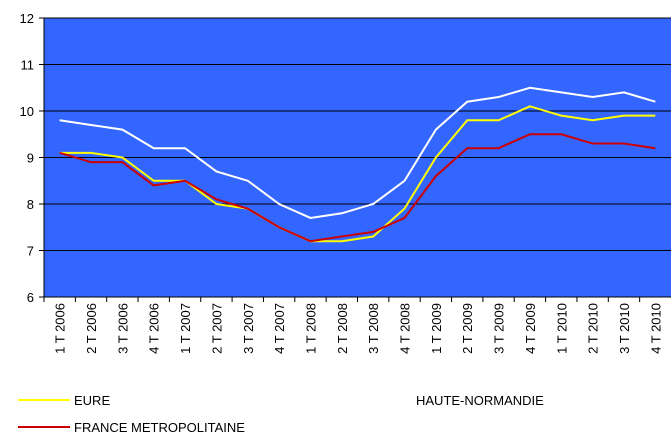  Describe the element at coordinates (27, 111) in the screenshot. I see `y-tick-label: 10` at that location.